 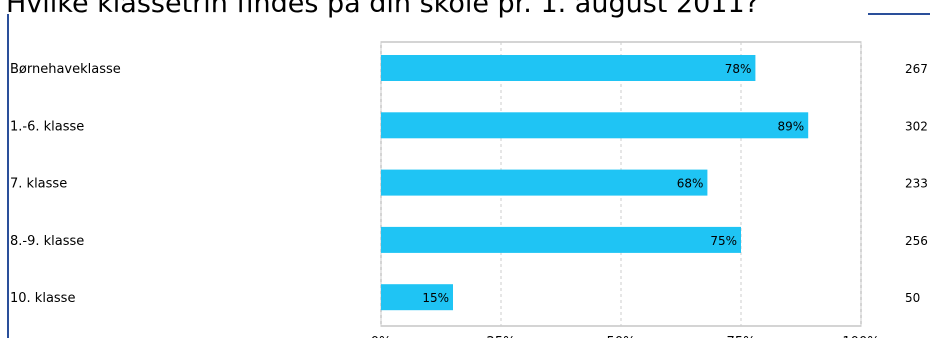 What do you see at coordinates (791, 126) in the screenshot?
I see `value-label: 89%` at bounding box center [791, 126].